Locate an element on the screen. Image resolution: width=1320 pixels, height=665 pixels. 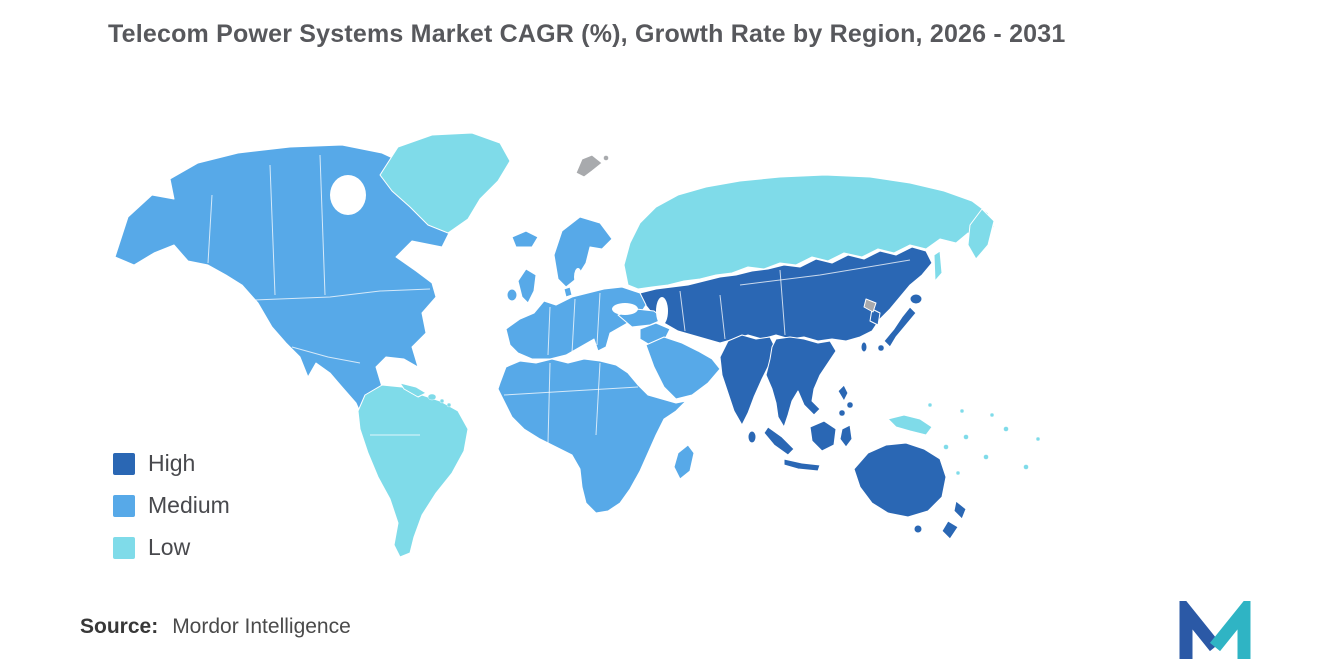
legend-label-high: High is located at coordinates (172, 463).